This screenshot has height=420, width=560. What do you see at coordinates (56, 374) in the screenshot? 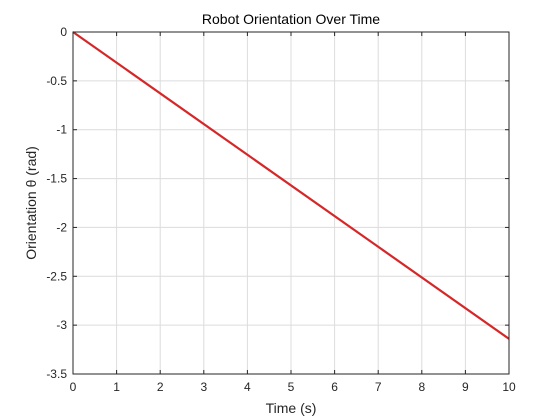
I see `y-tick-label: -3.5` at bounding box center [56, 374].